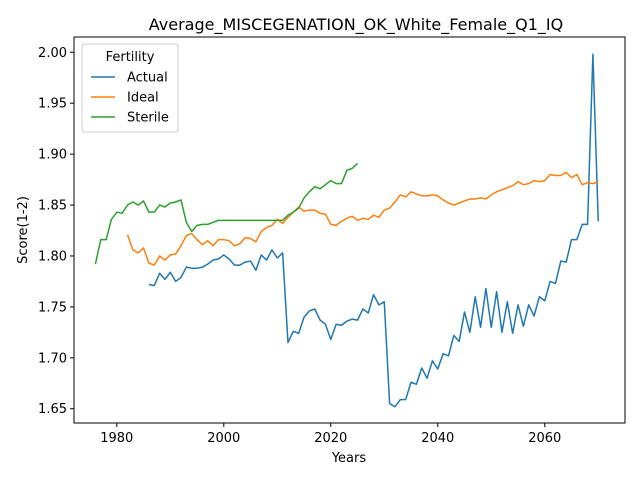  What do you see at coordinates (52, 409) in the screenshot?
I see `y-tick-label: 1.65` at bounding box center [52, 409].